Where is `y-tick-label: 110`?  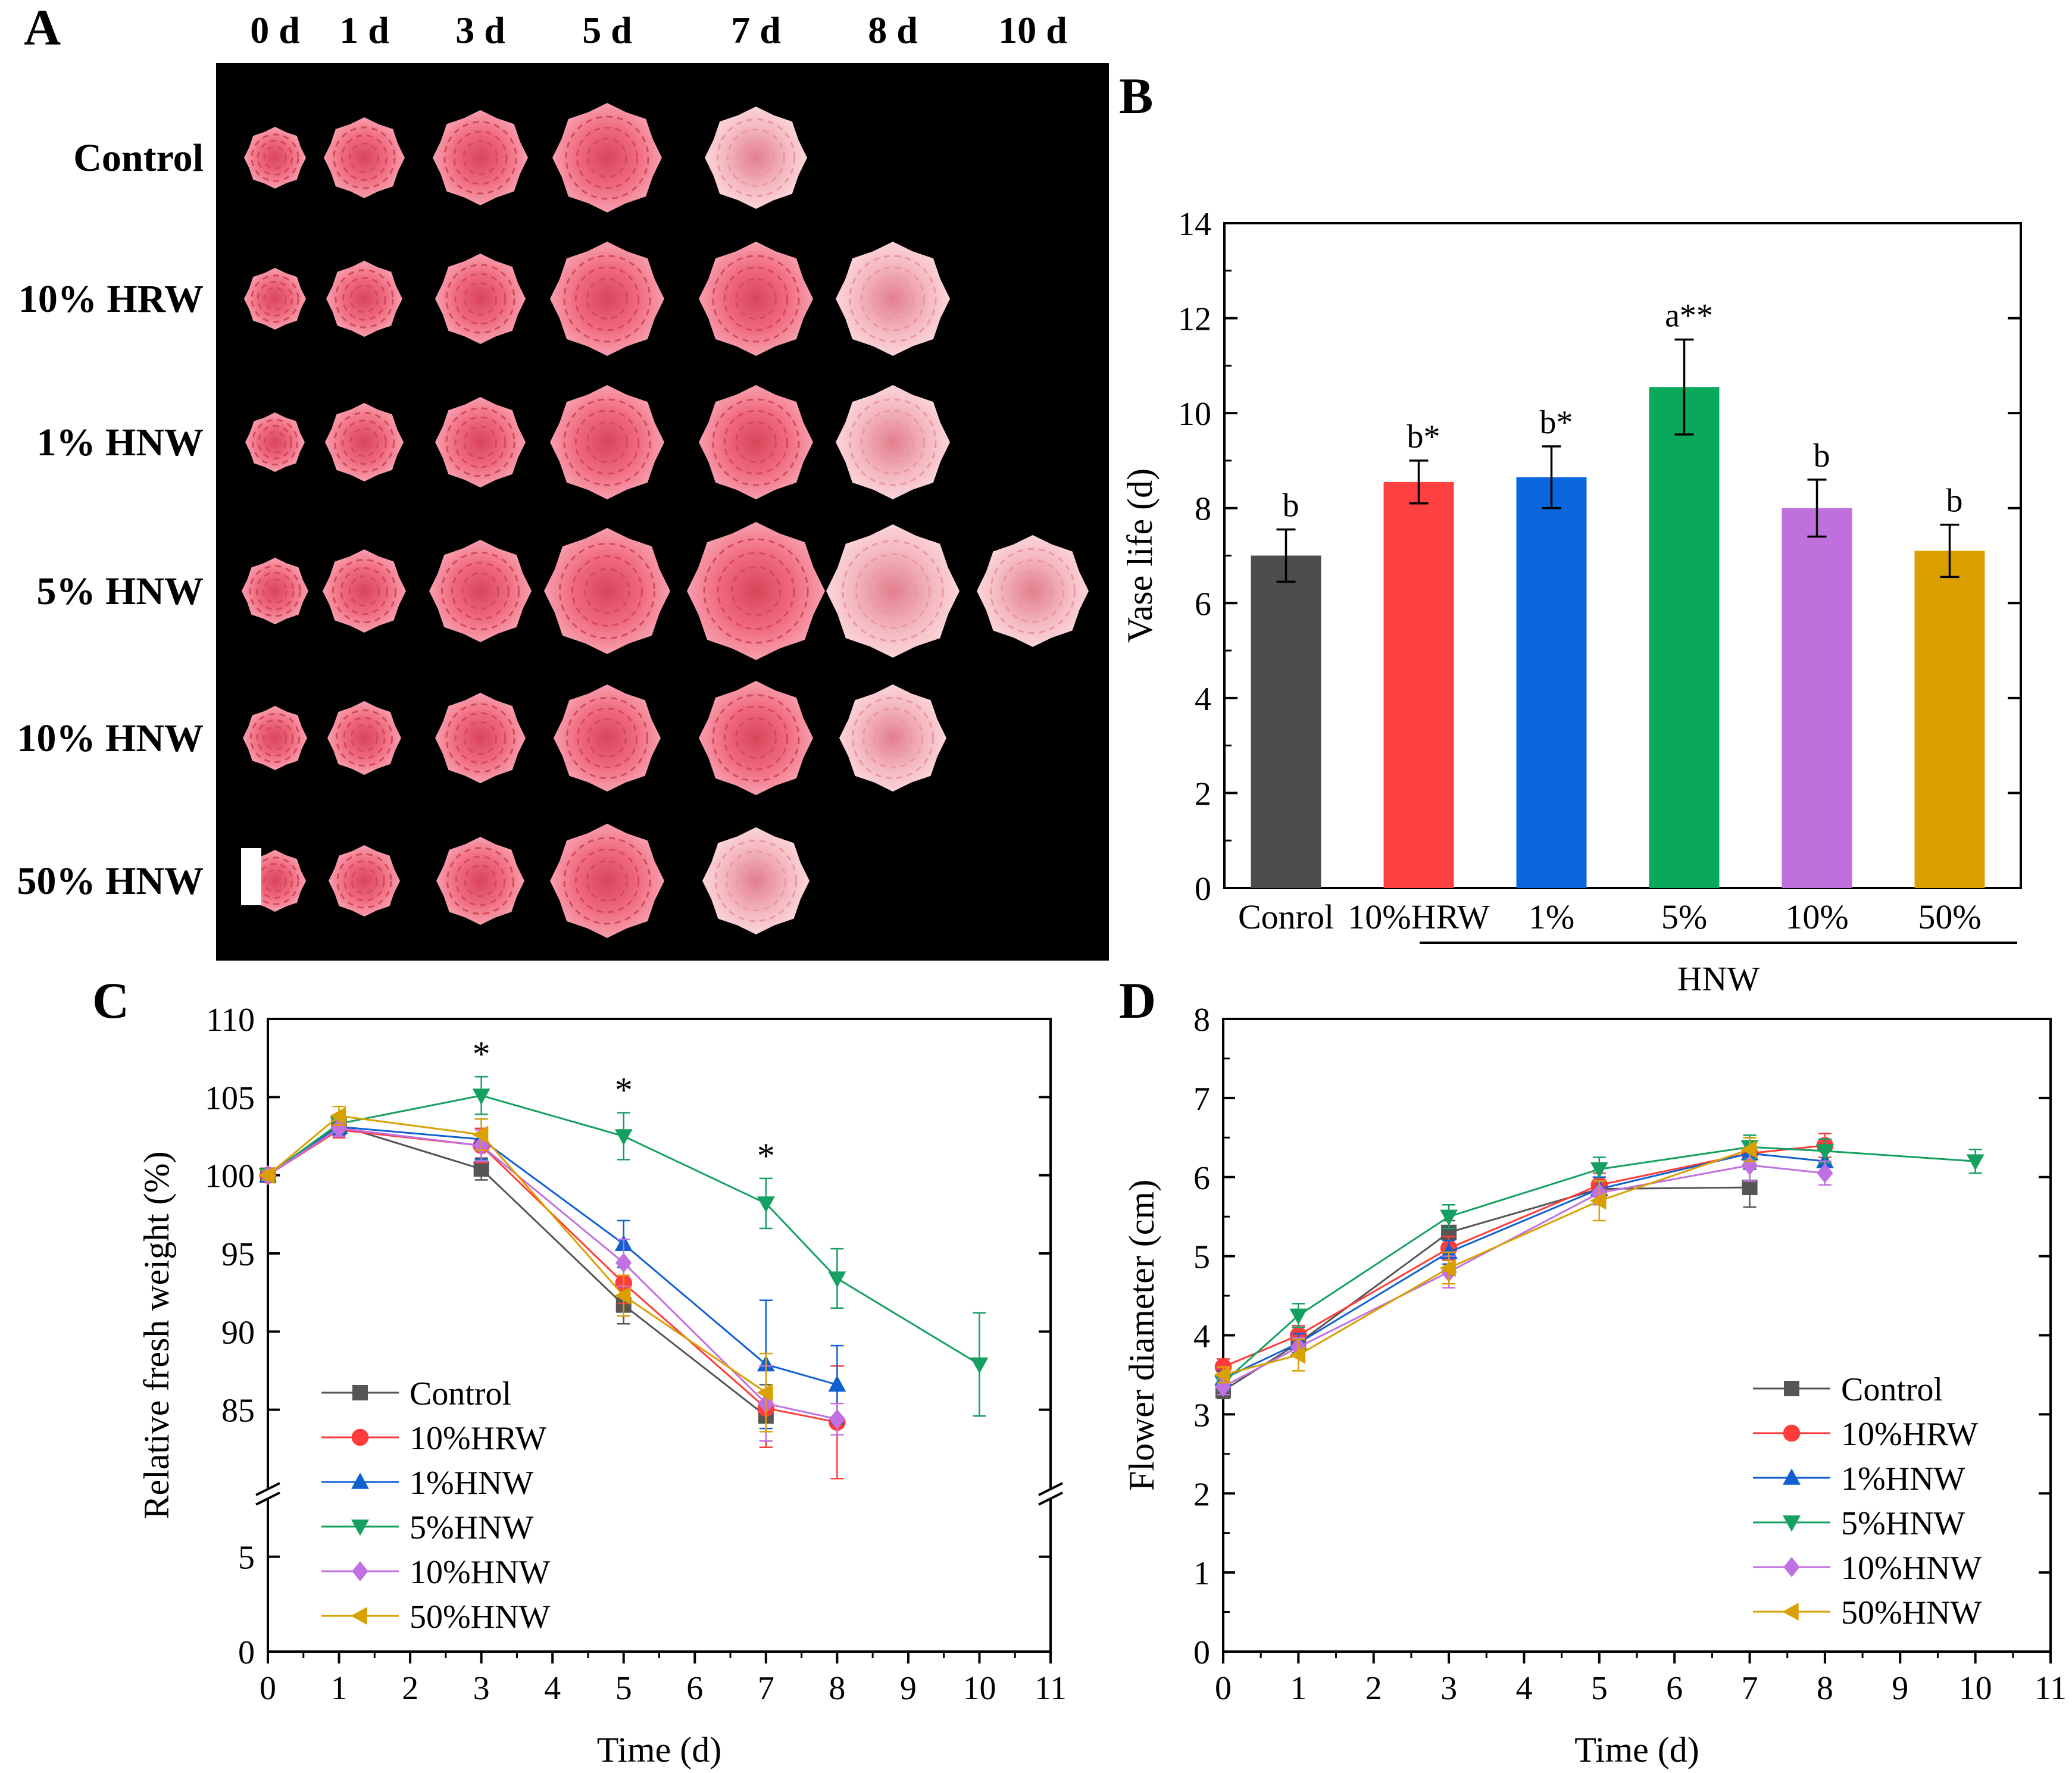
y-tick-label: 110 is located at coordinates (230, 1020).